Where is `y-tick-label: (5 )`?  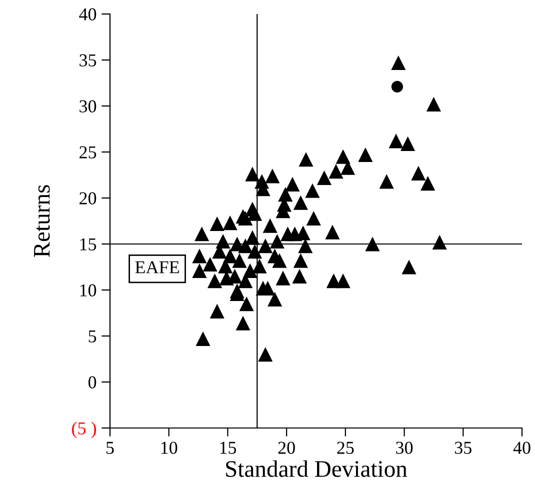
y-tick-label: (5 ) is located at coordinates (84, 430).